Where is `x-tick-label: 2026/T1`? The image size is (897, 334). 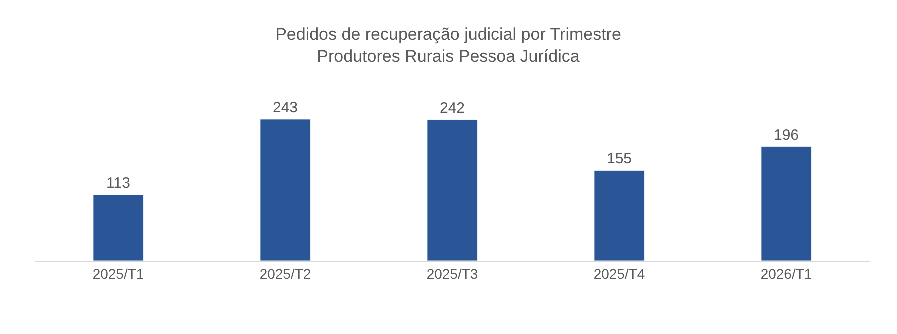
x-tick-label: 2026/T1 is located at coordinates (786, 274).